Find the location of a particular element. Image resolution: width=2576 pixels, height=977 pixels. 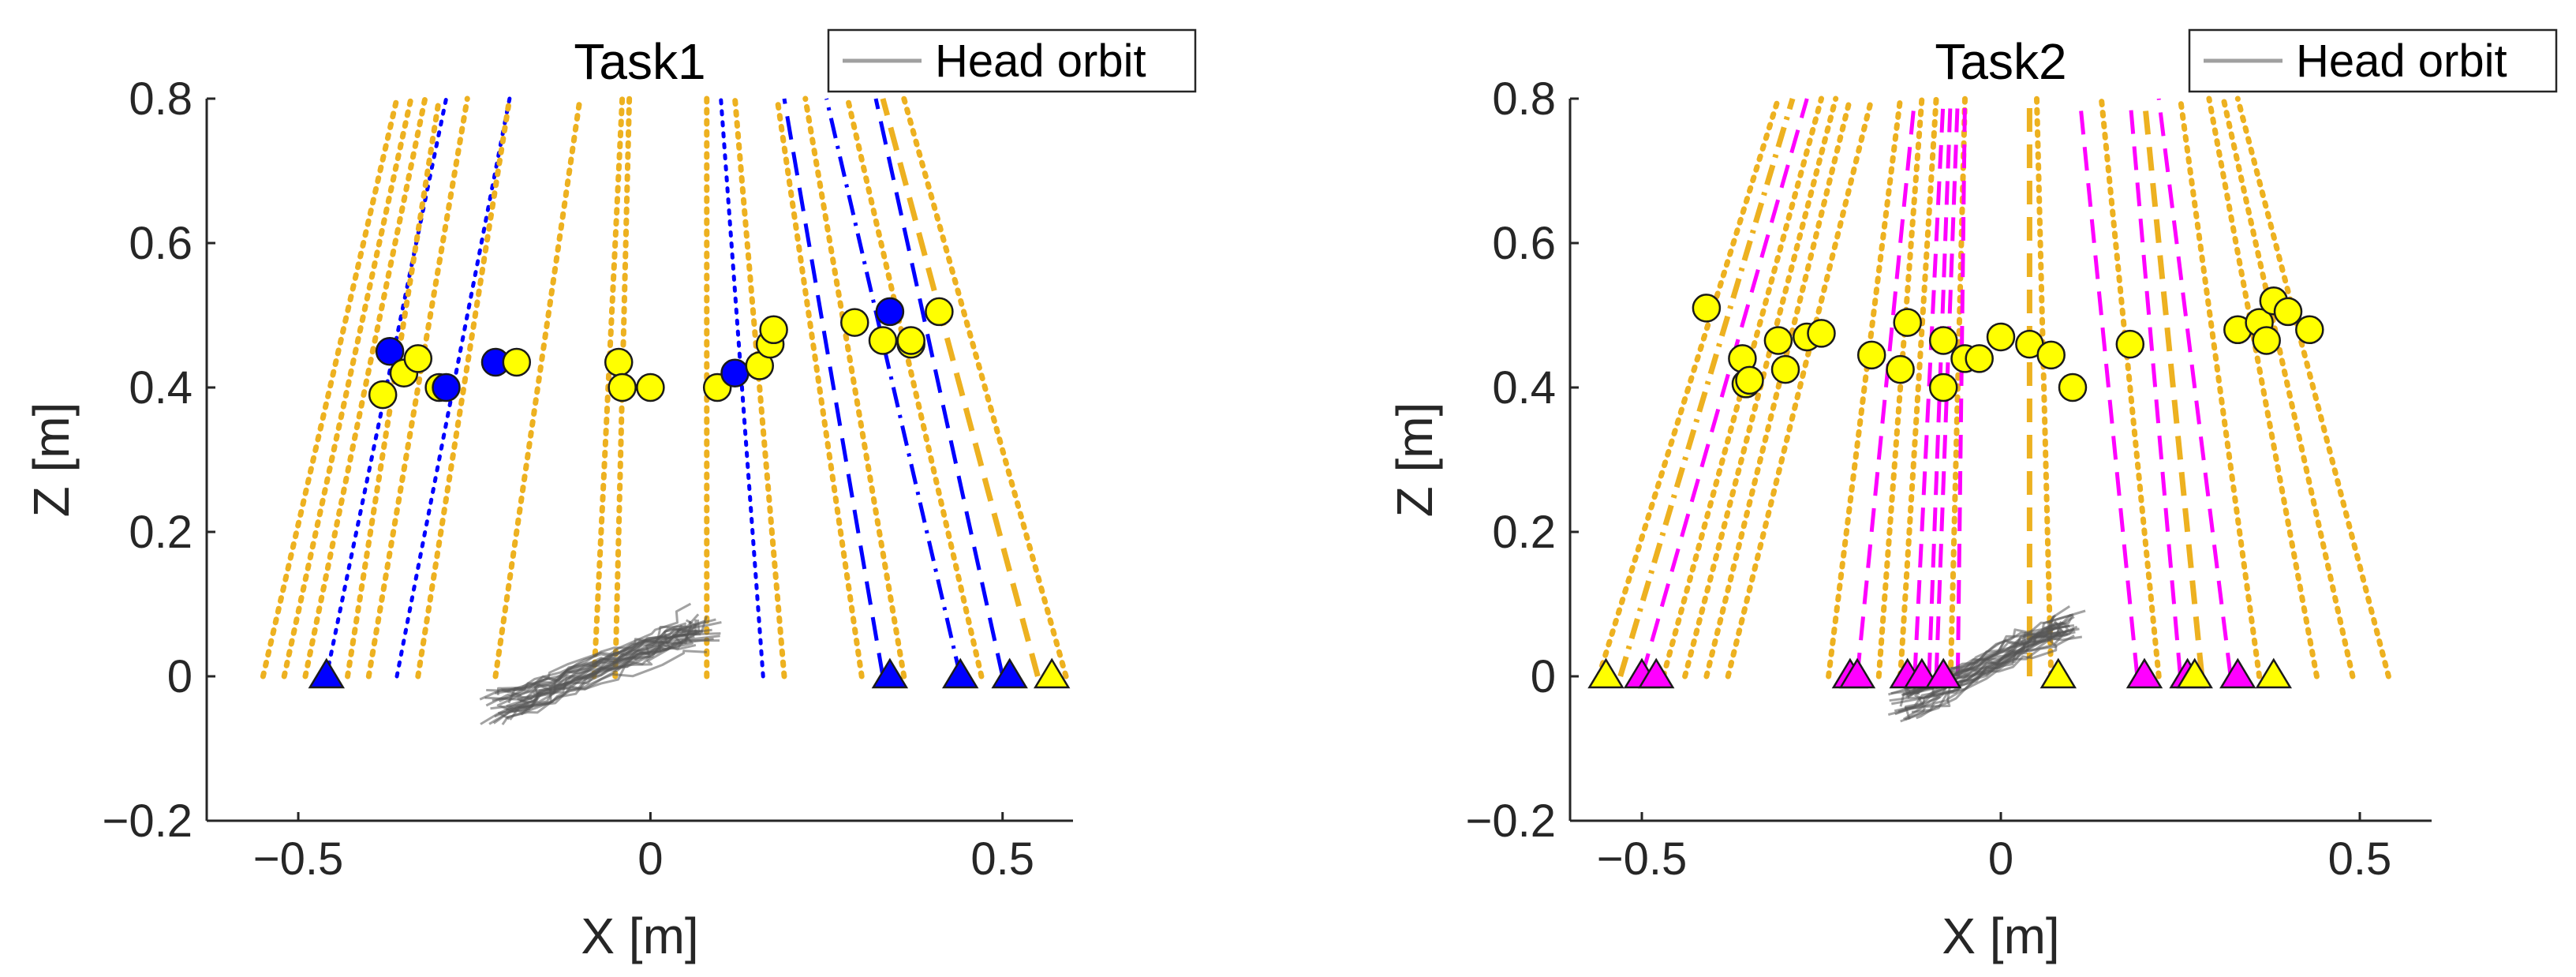

task1-y-tick-label: 0.4 is located at coordinates (161, 388).